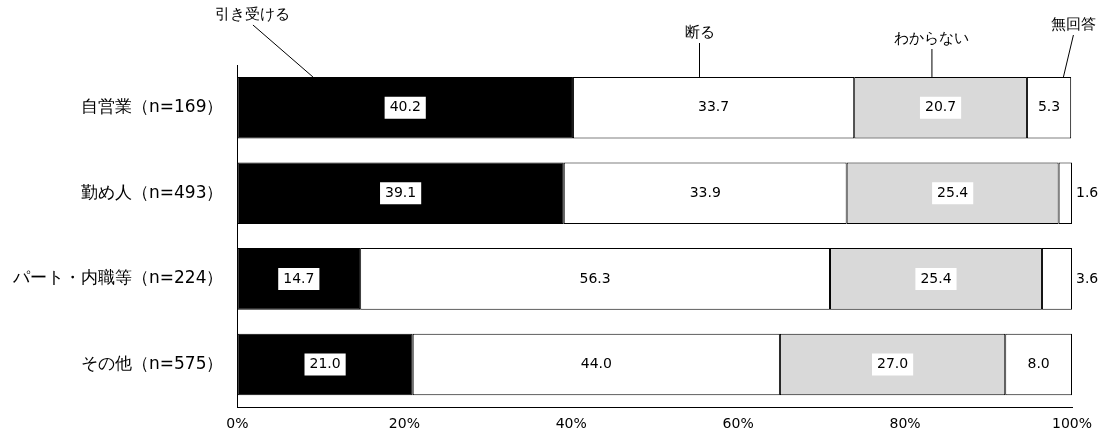 The image size is (1112, 441). What do you see at coordinates (1072, 423) in the screenshot?
I see `x-tick-label: 100%` at bounding box center [1072, 423].